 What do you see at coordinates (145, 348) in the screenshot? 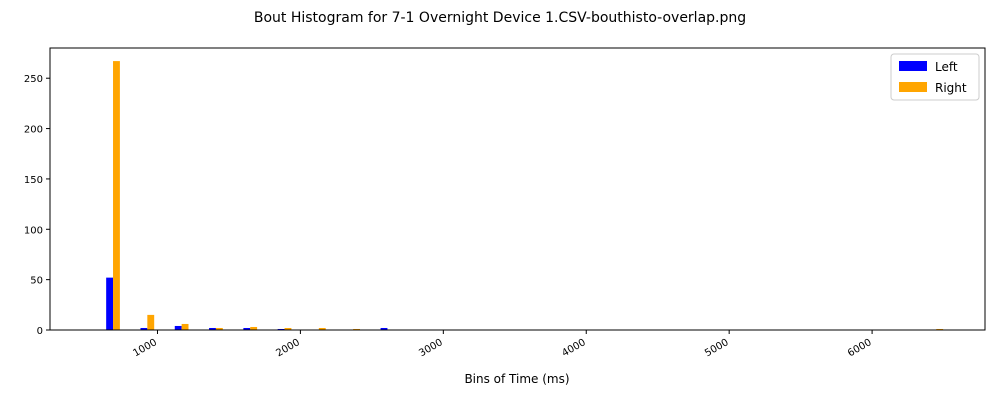
I see `x-tick-label: 1000` at bounding box center [145, 348].